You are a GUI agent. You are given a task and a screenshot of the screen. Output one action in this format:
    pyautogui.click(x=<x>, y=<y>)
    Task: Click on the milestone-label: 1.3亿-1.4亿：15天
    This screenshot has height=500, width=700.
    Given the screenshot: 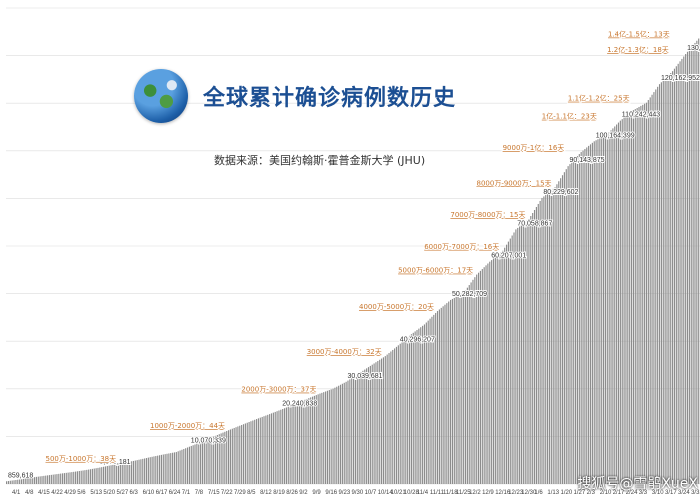 What is the action you would take?
    pyautogui.click(x=639, y=34)
    